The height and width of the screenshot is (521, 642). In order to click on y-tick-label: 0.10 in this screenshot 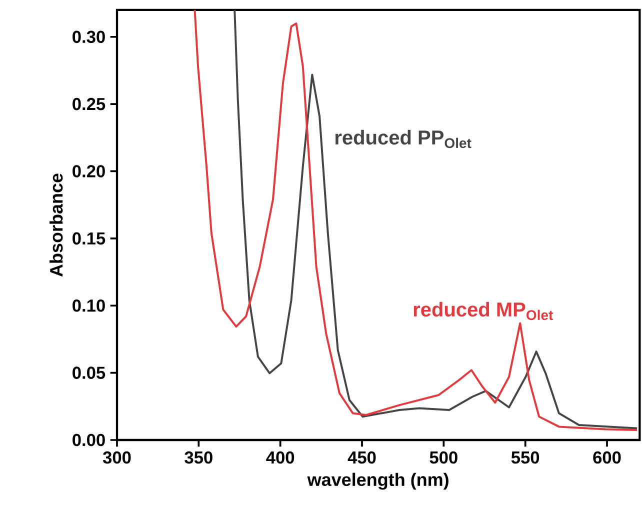, I will do `click(88, 305)`.